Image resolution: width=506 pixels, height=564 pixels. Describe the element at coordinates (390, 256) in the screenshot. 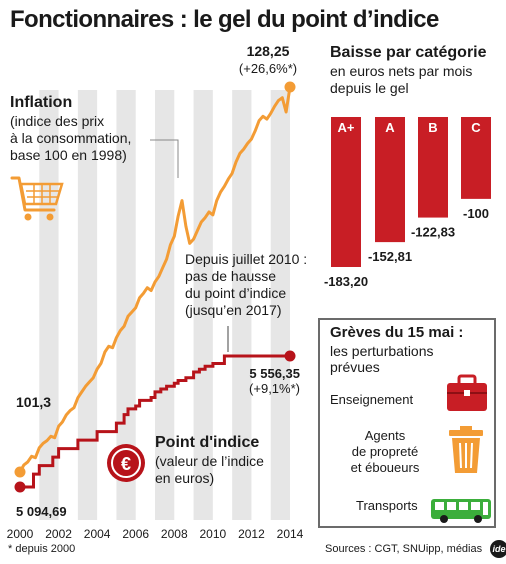

I see `category-bar-value: -152,81` at that location.